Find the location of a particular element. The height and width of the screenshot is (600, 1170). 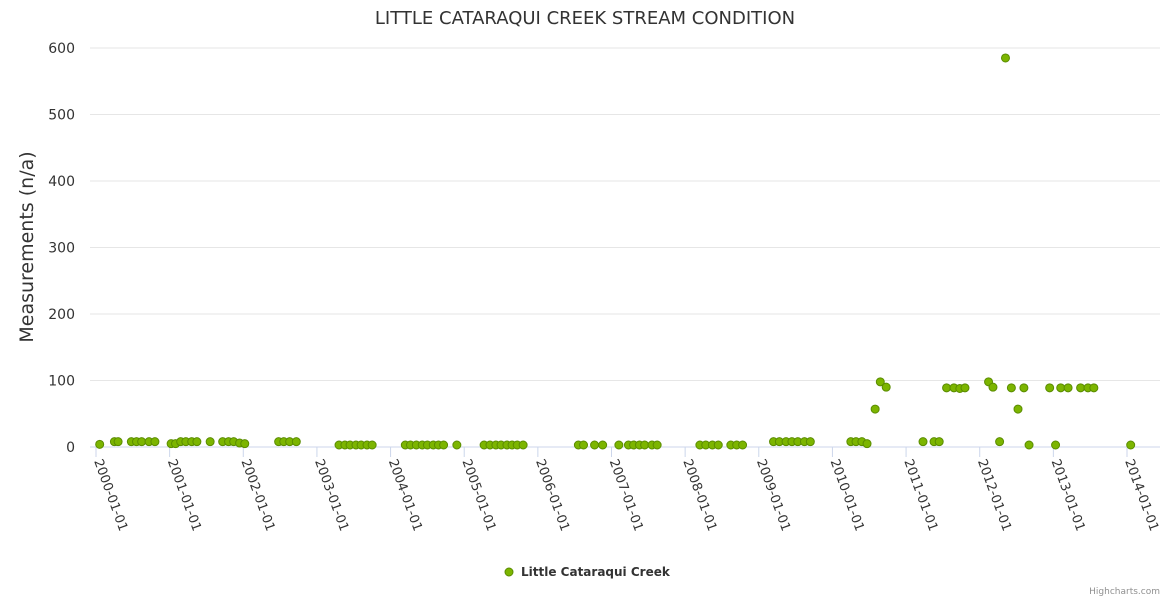

x-tick-label: 2005-01-01 is located at coordinates (478, 495).